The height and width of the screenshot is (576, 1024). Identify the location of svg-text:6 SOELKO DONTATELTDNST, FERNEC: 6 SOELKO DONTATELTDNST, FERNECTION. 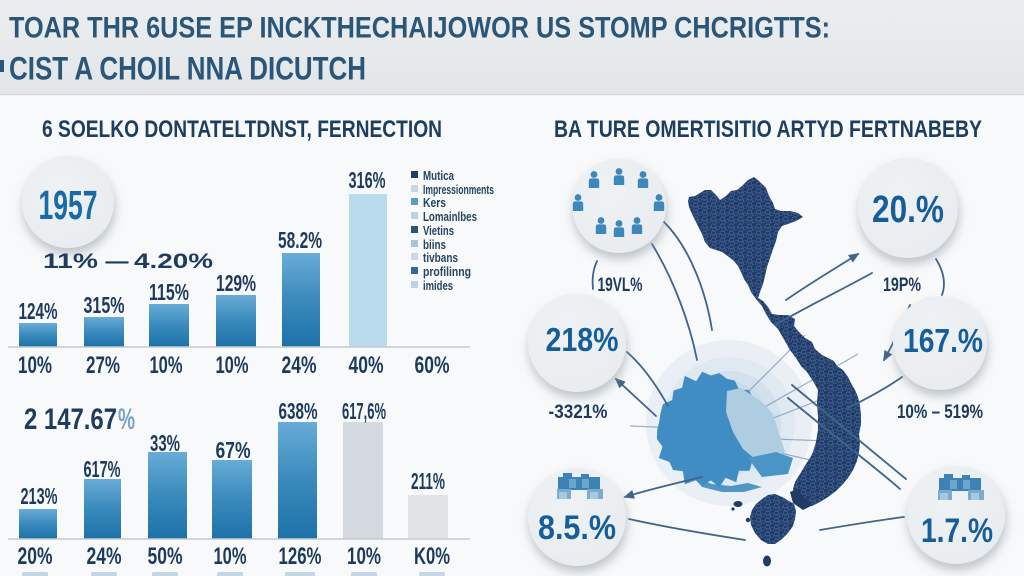
(242, 129).